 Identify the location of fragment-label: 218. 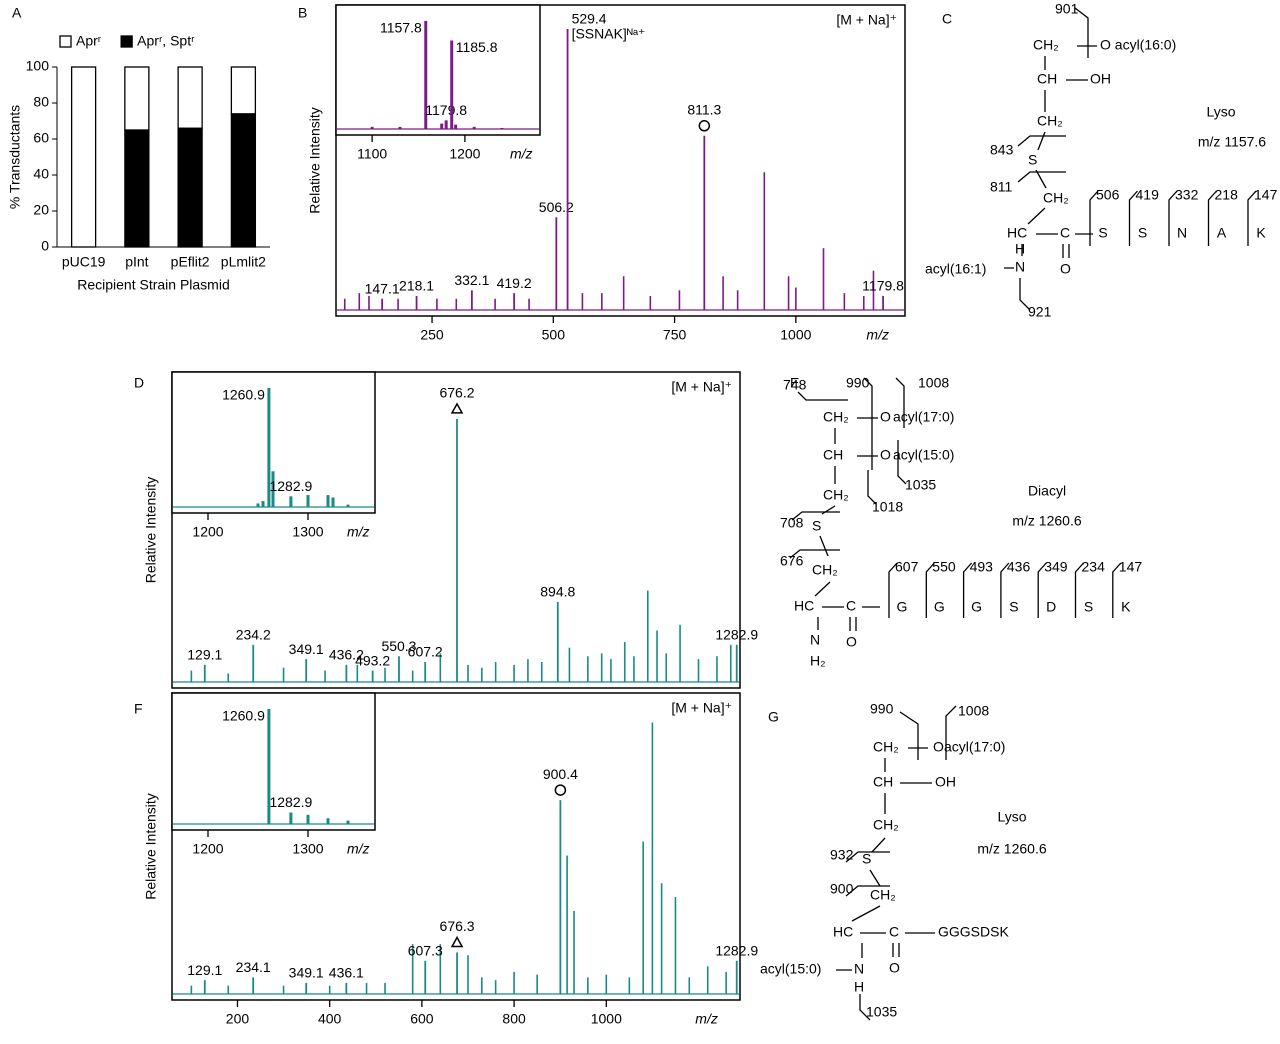
(1227, 195).